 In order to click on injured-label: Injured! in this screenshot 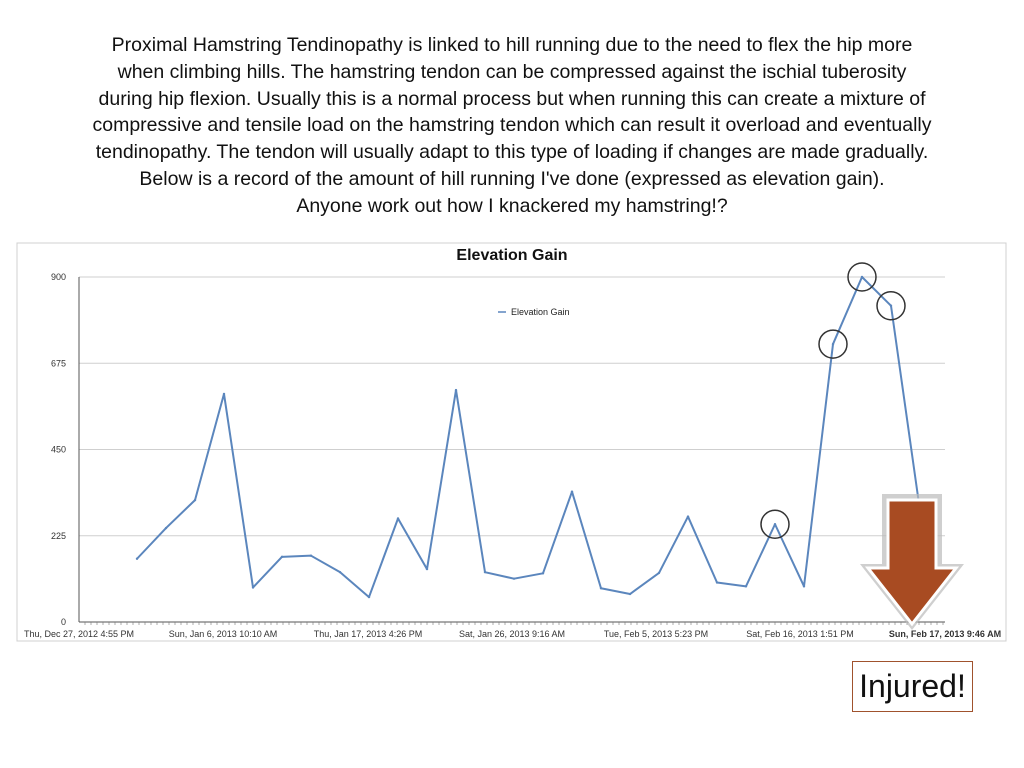, I will do `click(912, 686)`.